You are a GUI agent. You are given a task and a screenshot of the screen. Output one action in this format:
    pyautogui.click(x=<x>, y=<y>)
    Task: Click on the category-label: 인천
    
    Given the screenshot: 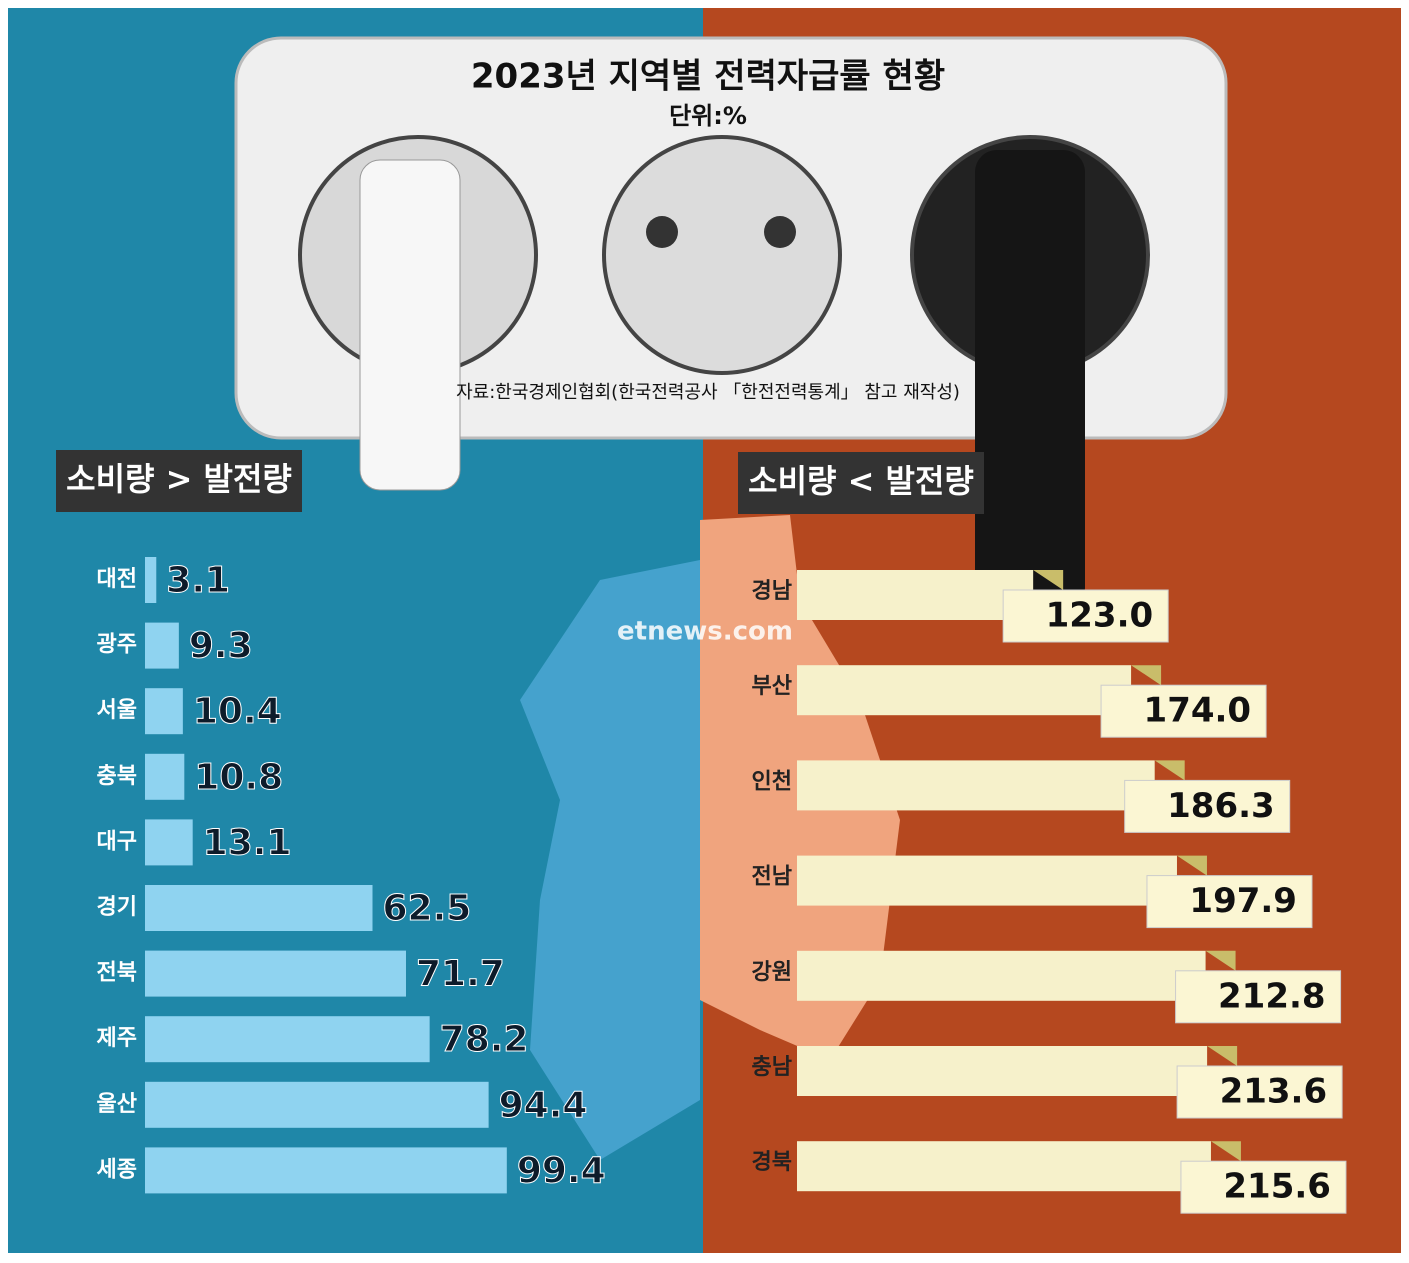 What is the action you would take?
    pyautogui.click(x=772, y=781)
    